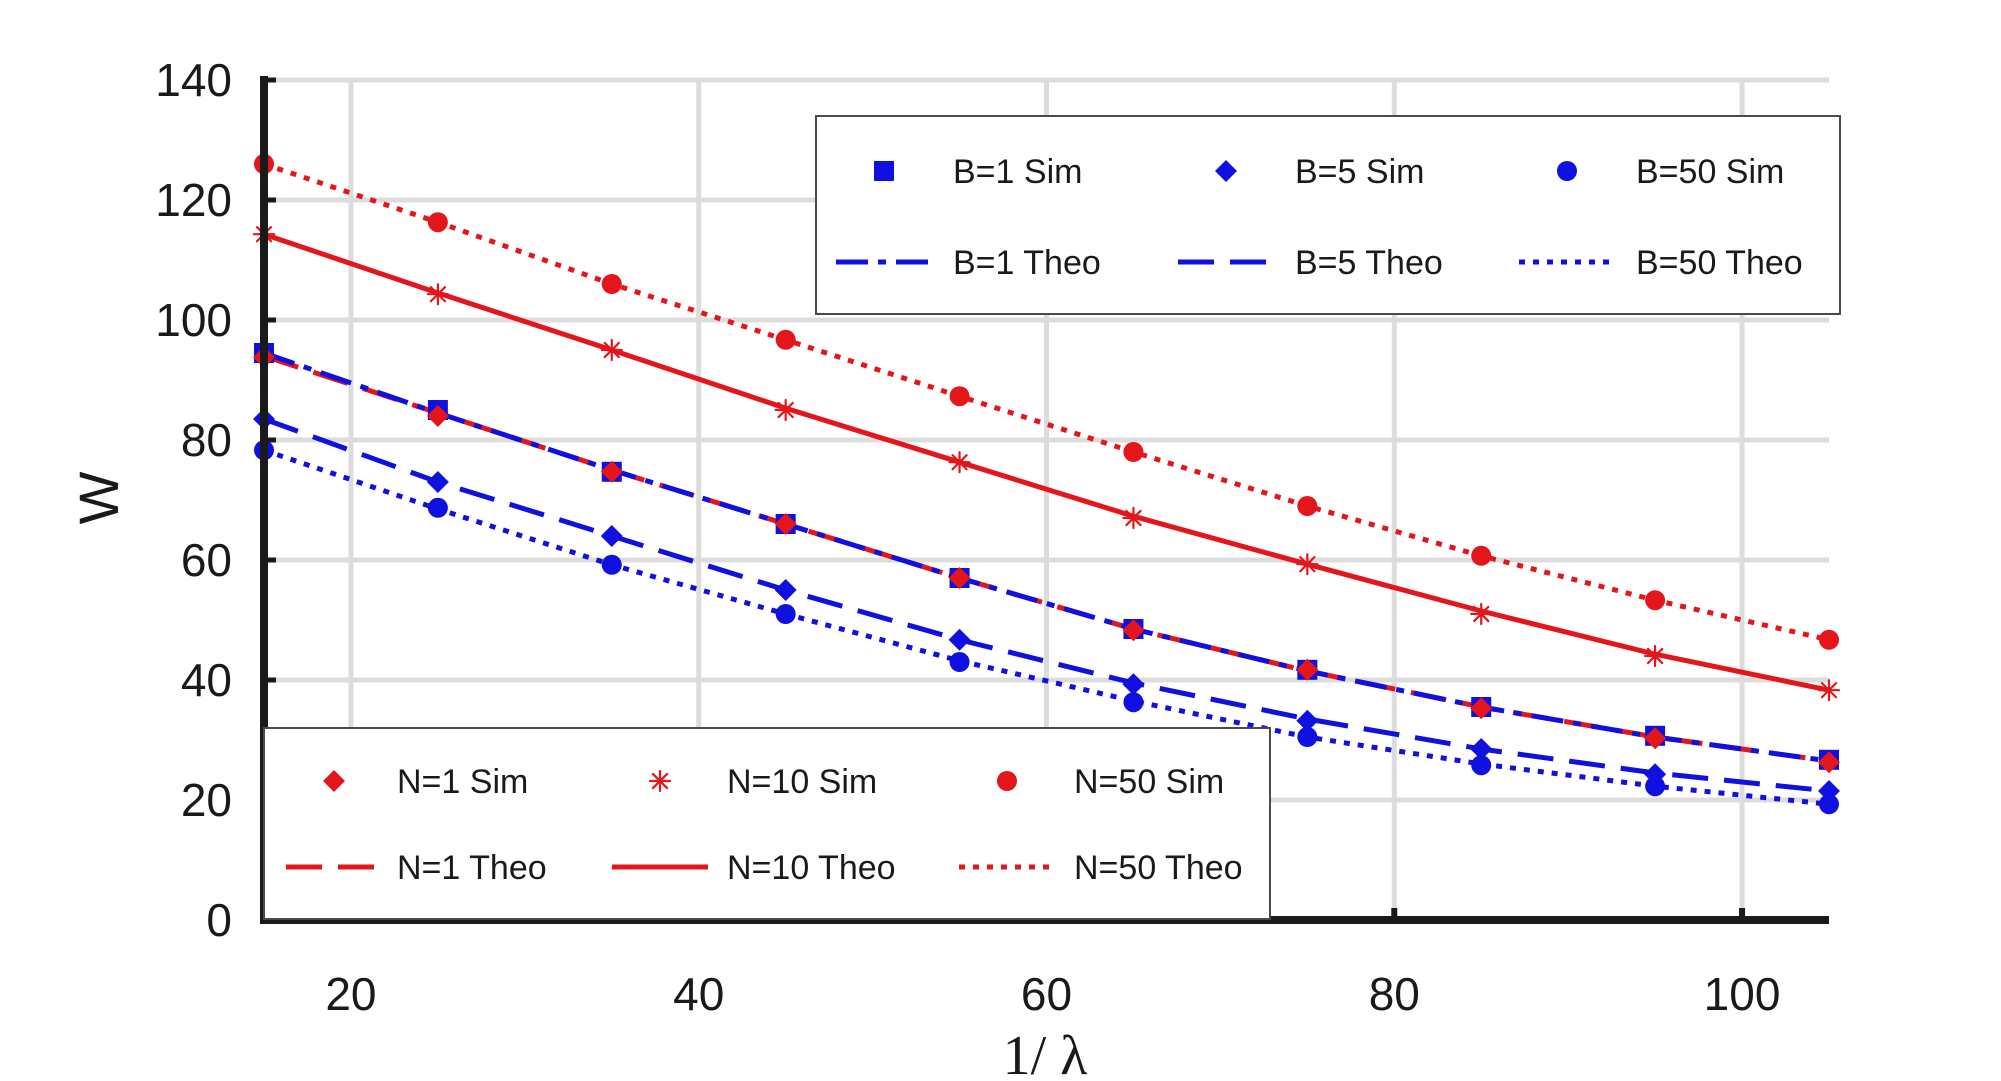 The width and height of the screenshot is (2001, 1081). Describe the element at coordinates (1017, 172) in the screenshot. I see `legend-label-b-1-sim: B=1 Sim` at that location.